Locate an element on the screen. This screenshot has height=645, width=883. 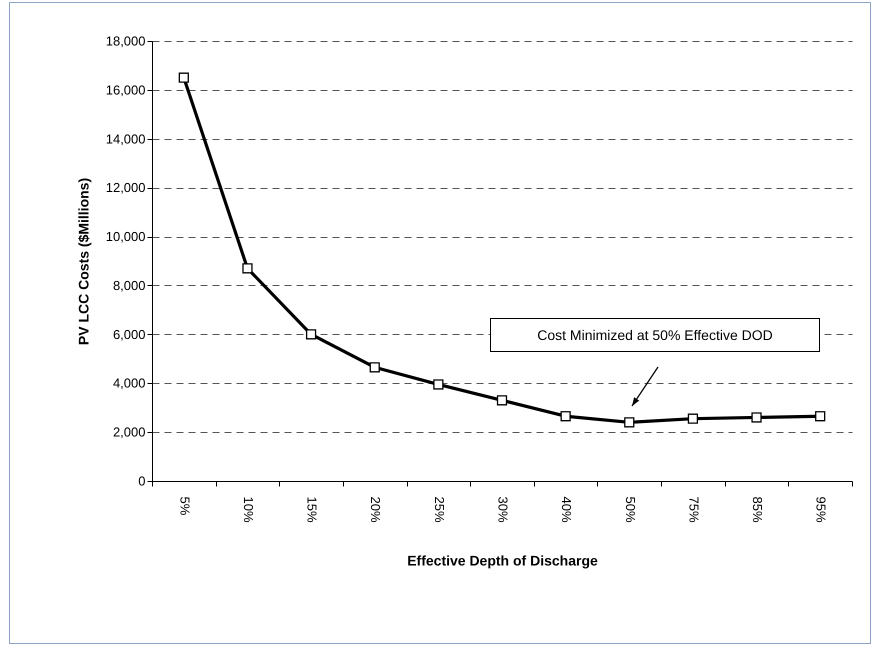
y-tick-label: 10,000 is located at coordinates (126, 236).